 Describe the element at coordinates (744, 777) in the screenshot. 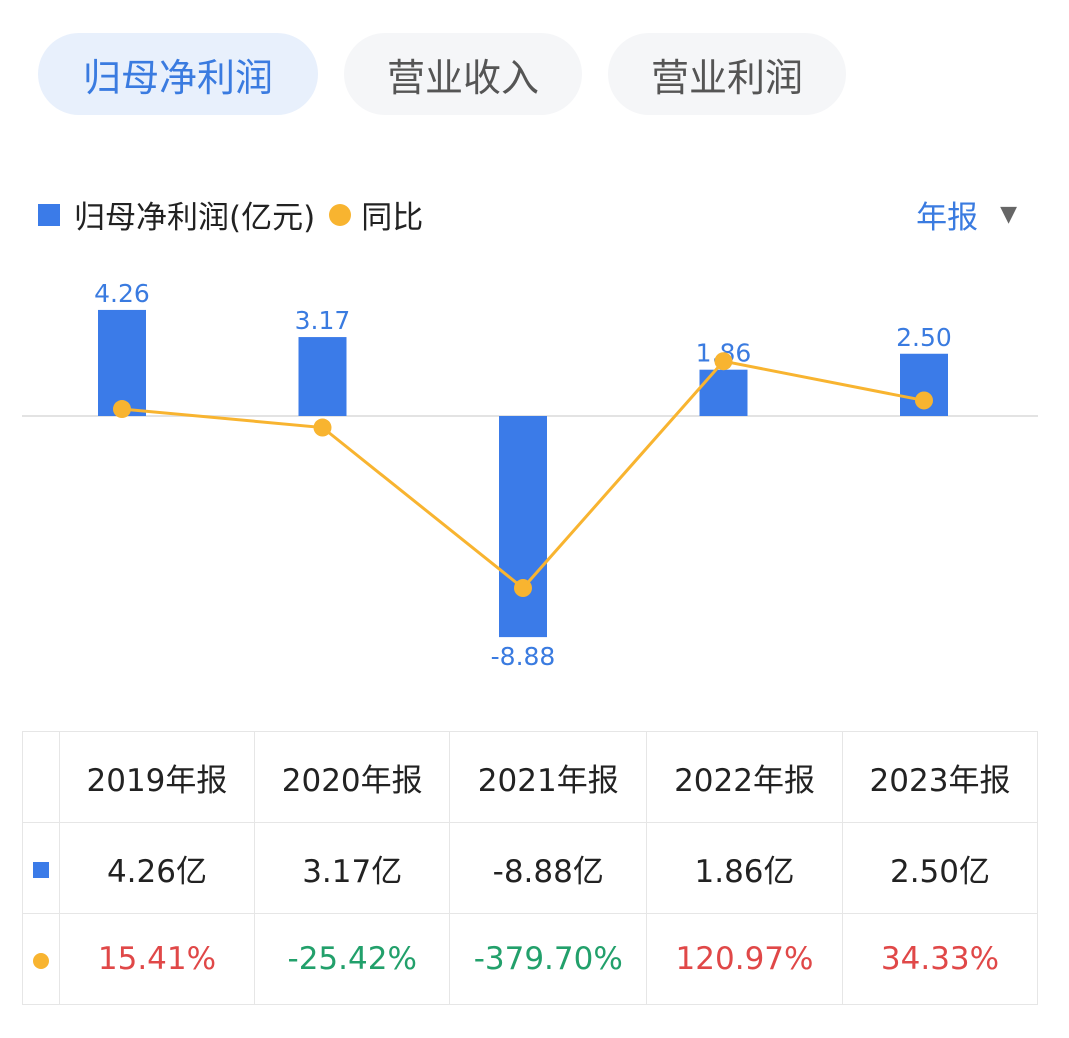

I see `table-header-cell: 2022年报` at that location.